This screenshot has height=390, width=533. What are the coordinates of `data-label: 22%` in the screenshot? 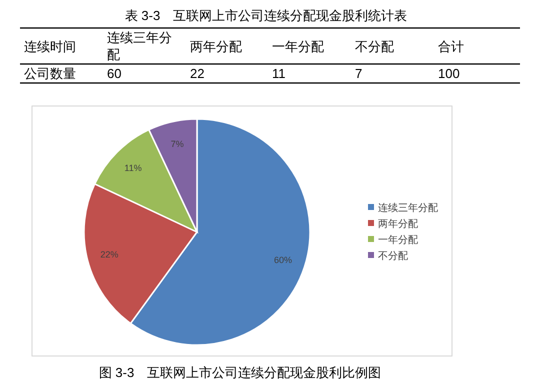 It's located at (109, 254).